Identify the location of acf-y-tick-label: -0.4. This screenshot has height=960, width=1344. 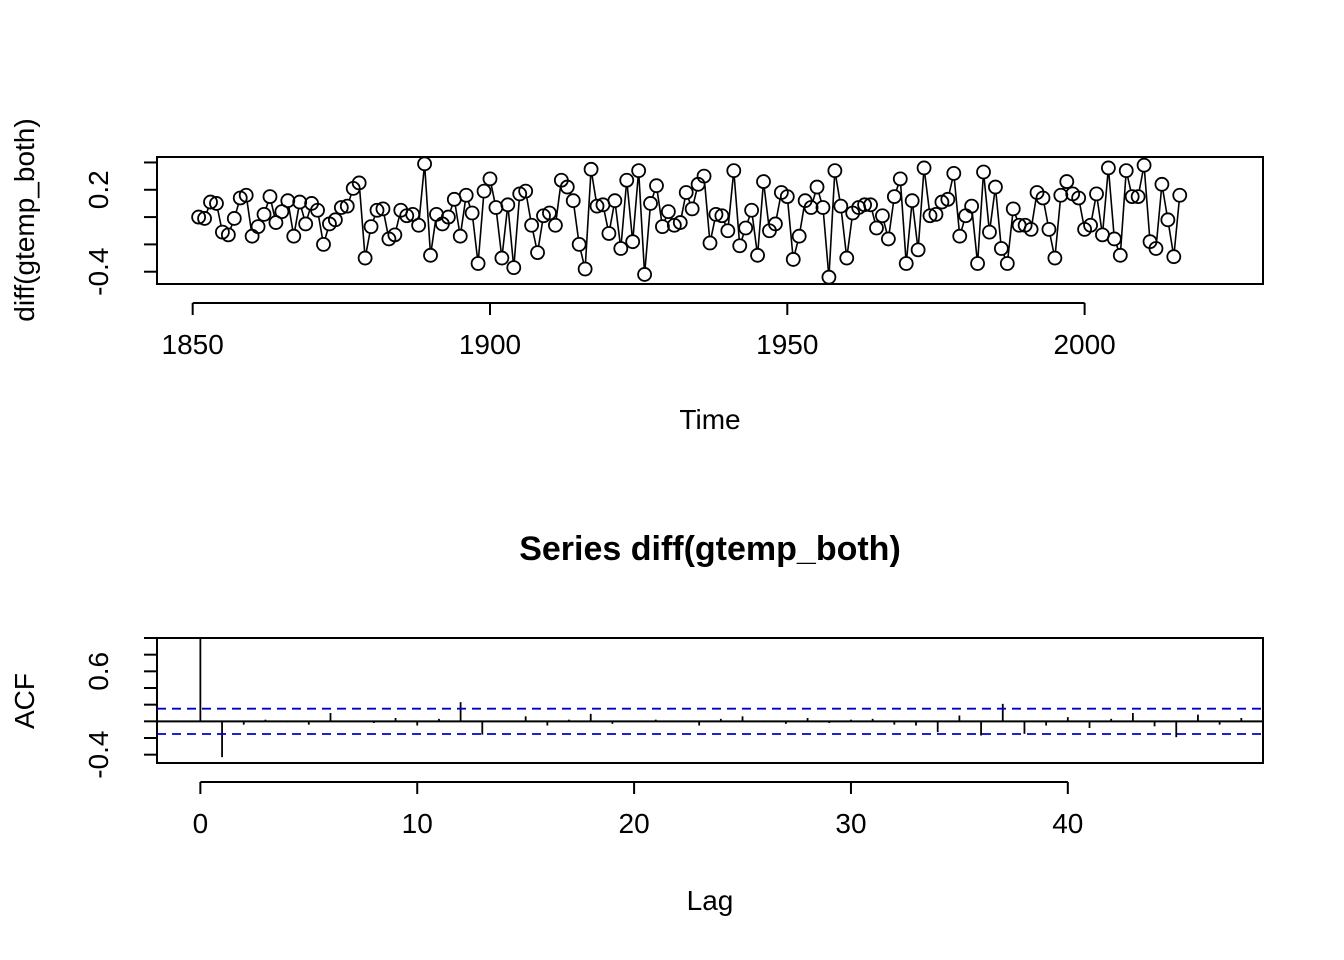
(98, 755).